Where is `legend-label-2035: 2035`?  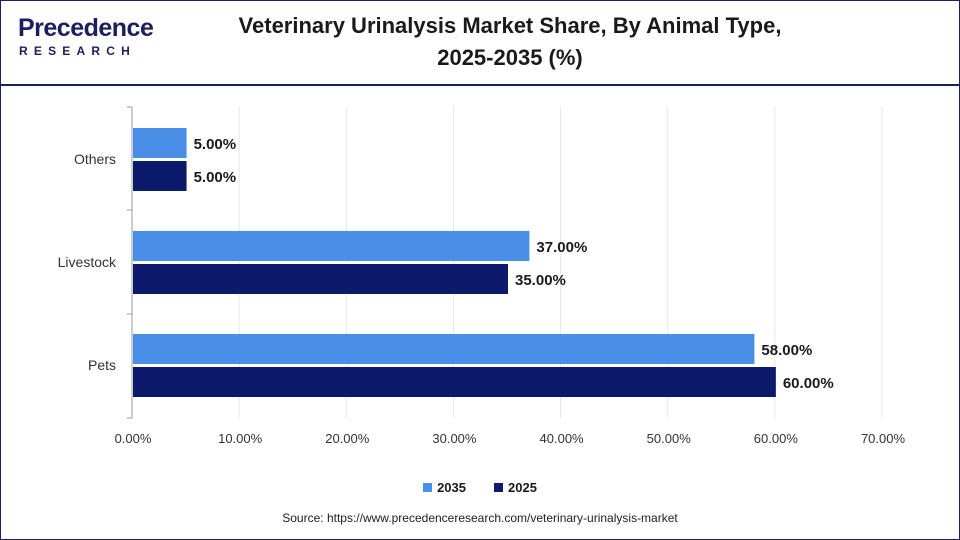
legend-label-2035: 2035 is located at coordinates (451, 487).